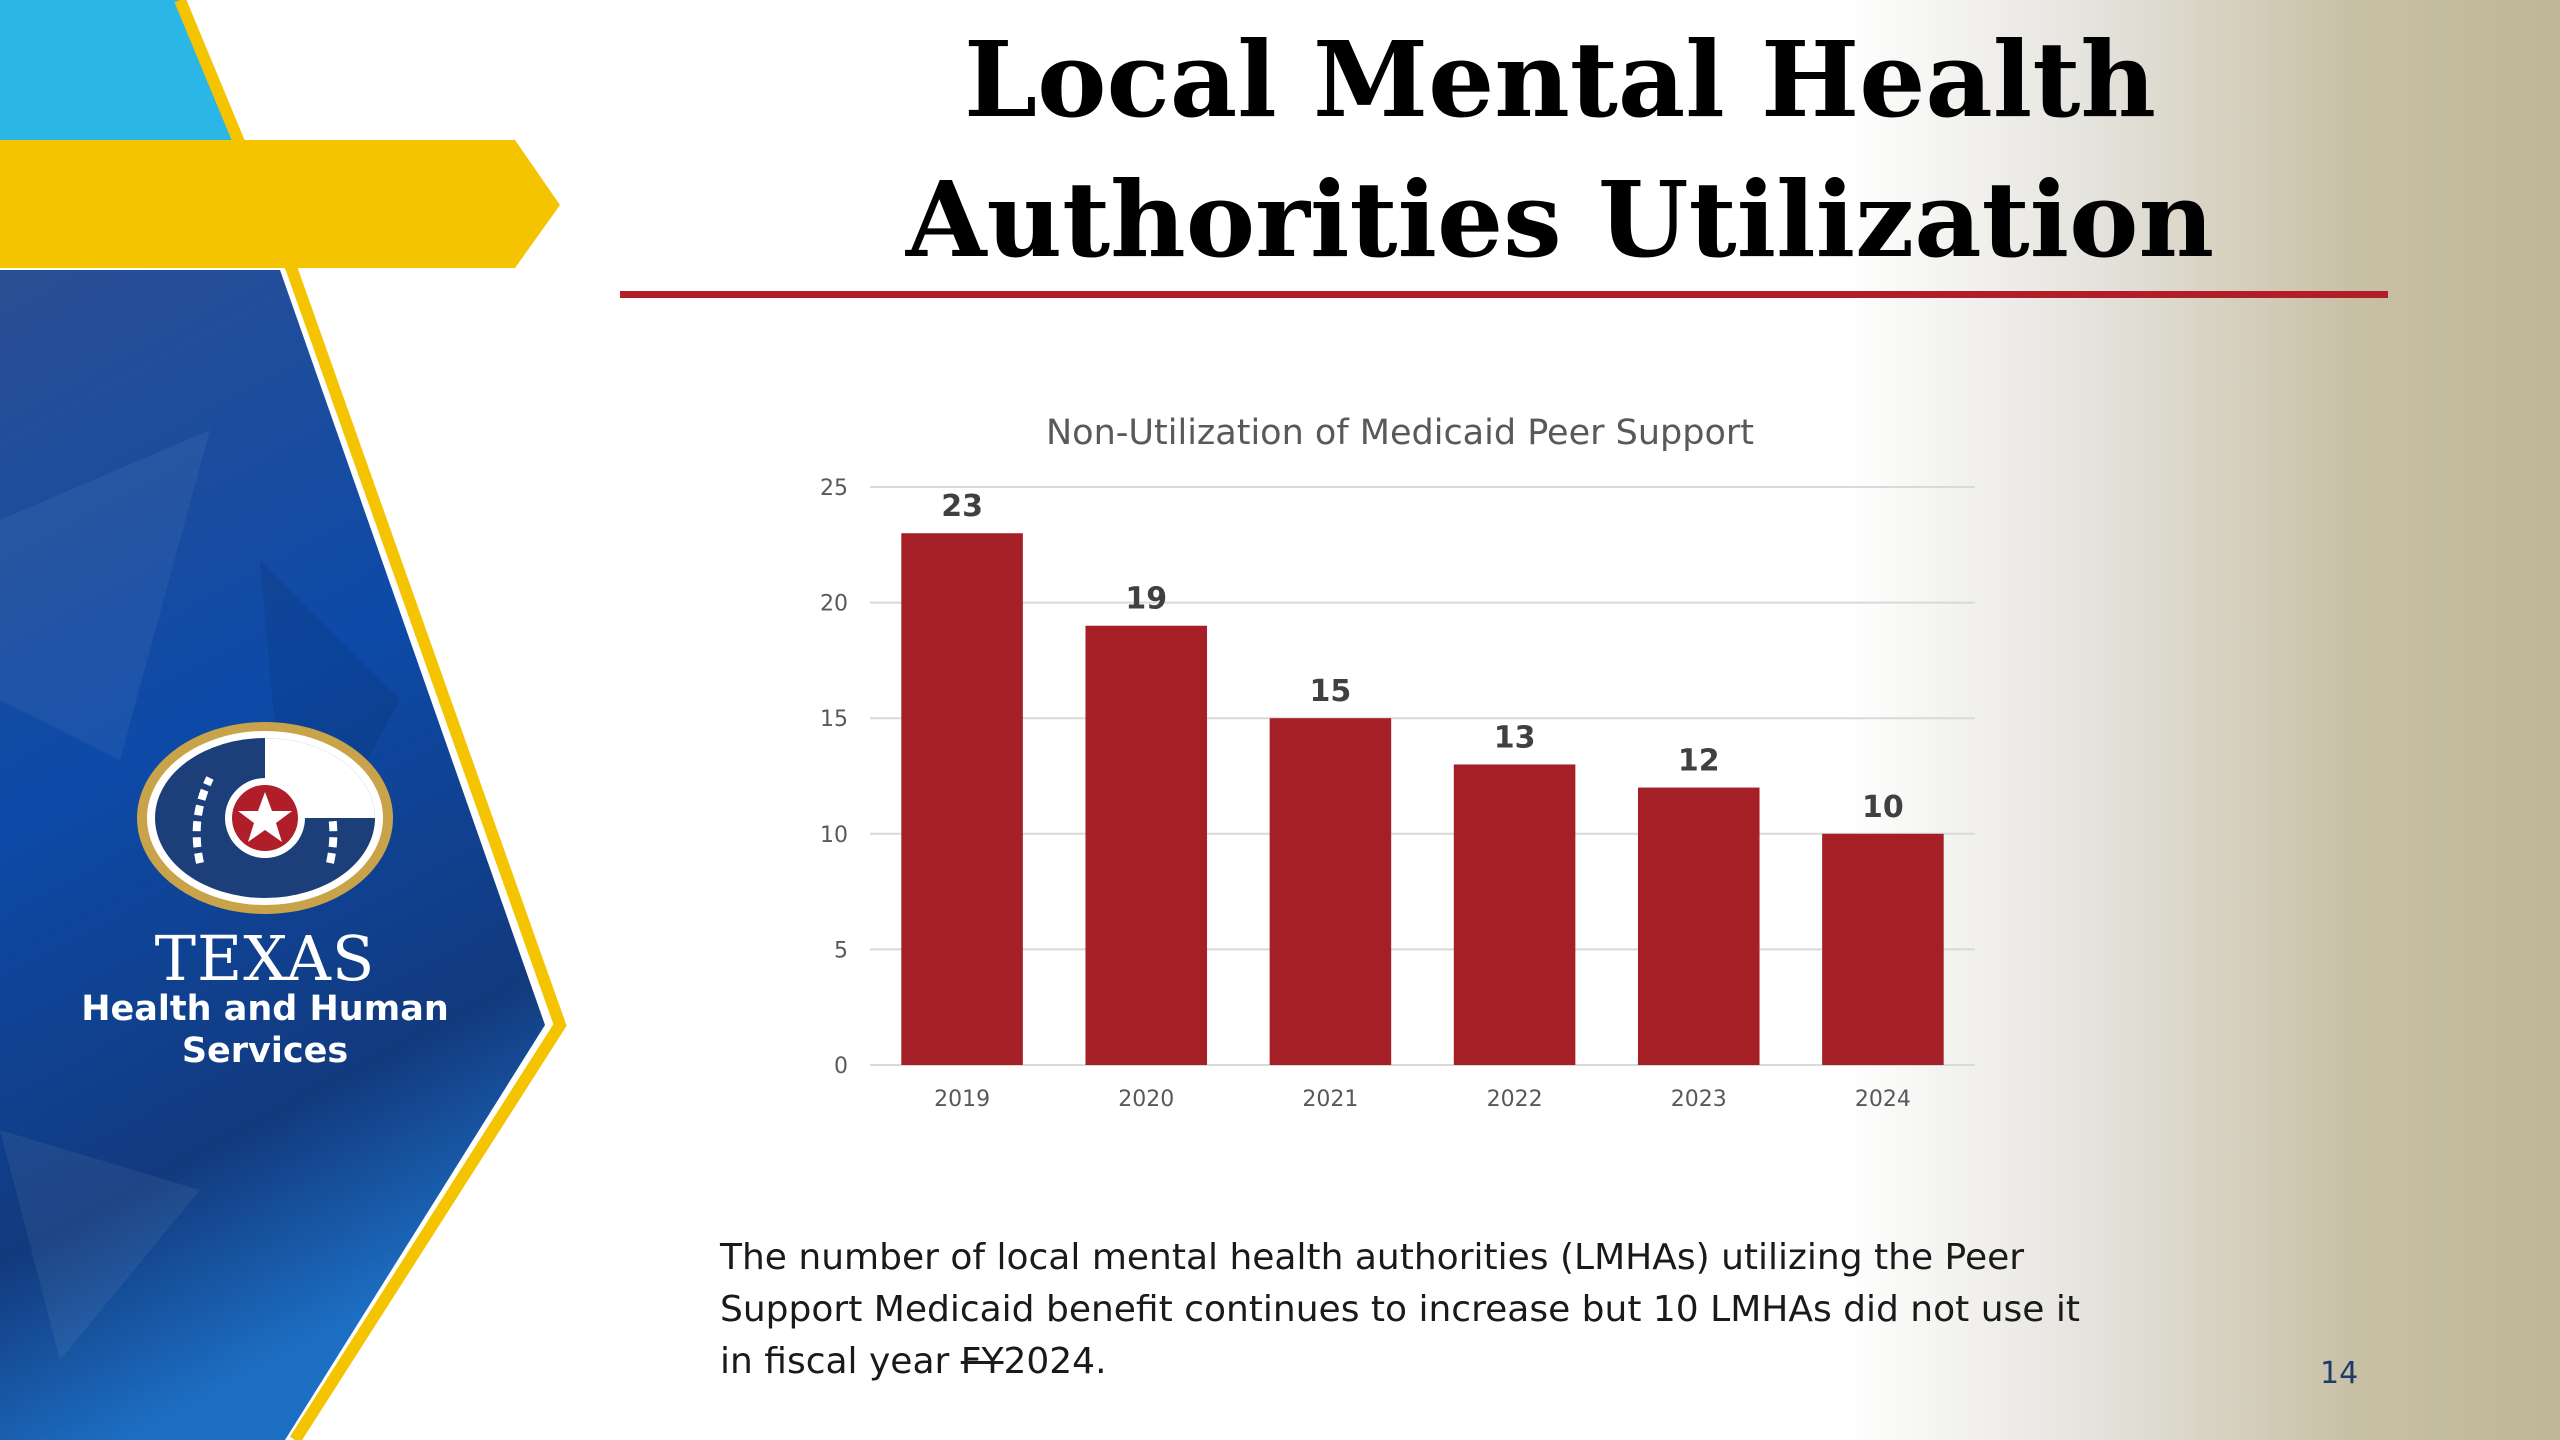 This screenshot has height=1440, width=2560. Describe the element at coordinates (834, 719) in the screenshot. I see `y-tick-label: 15` at that location.